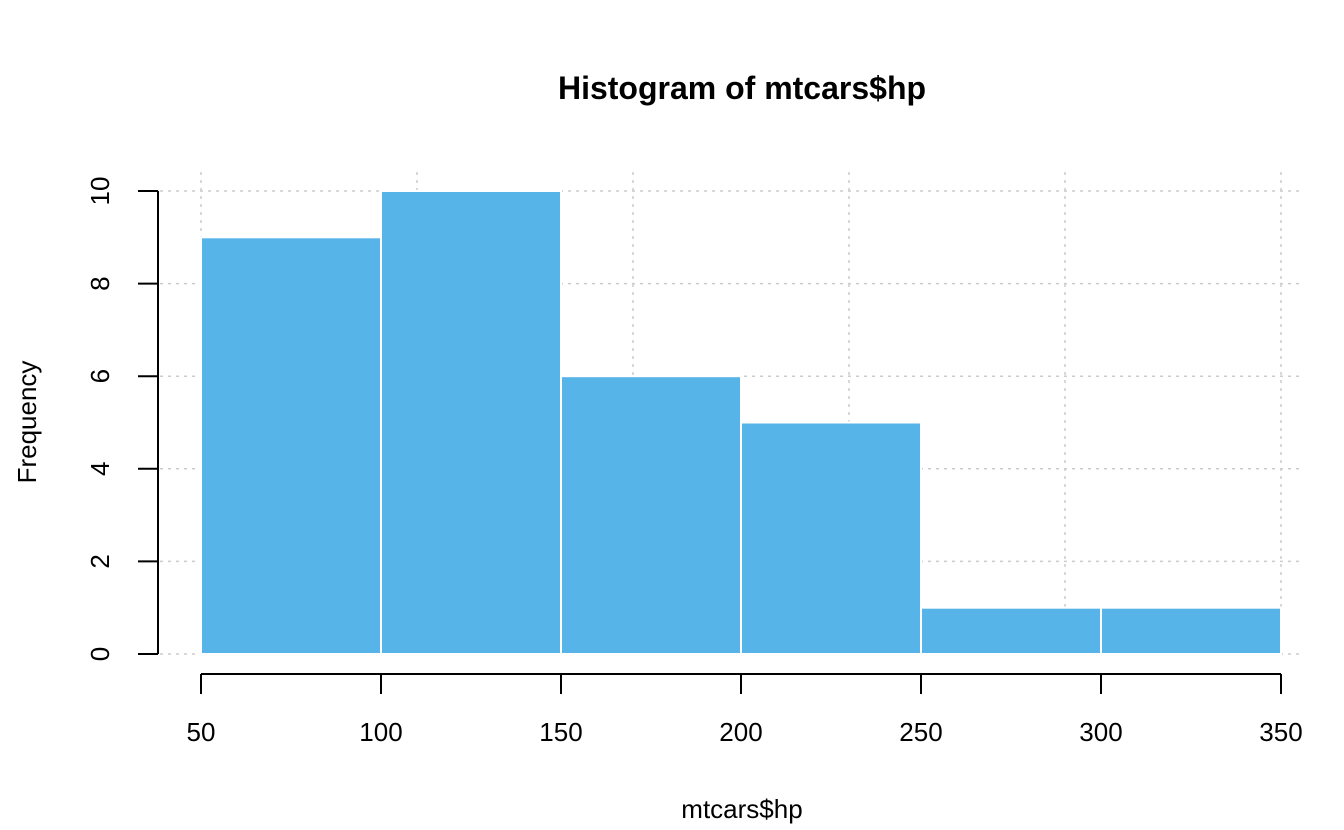 The width and height of the screenshot is (1344, 830). Describe the element at coordinates (100, 561) in the screenshot. I see `y-tick-label-2: 2` at that location.